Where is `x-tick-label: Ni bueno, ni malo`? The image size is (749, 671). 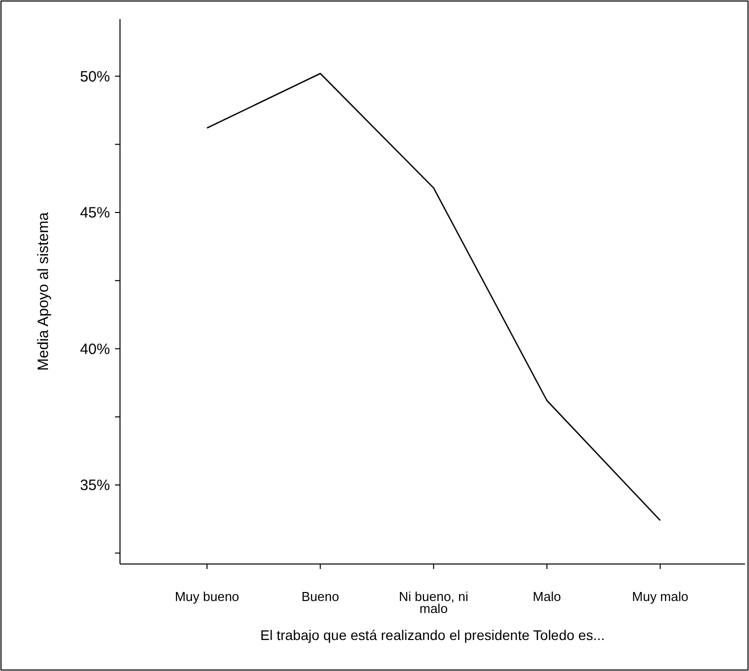
x-tick-label: Ni bueno, ni malo is located at coordinates (433, 602).